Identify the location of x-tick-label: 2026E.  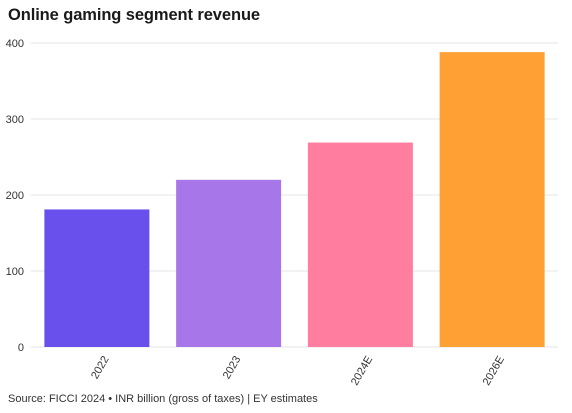
(494, 371).